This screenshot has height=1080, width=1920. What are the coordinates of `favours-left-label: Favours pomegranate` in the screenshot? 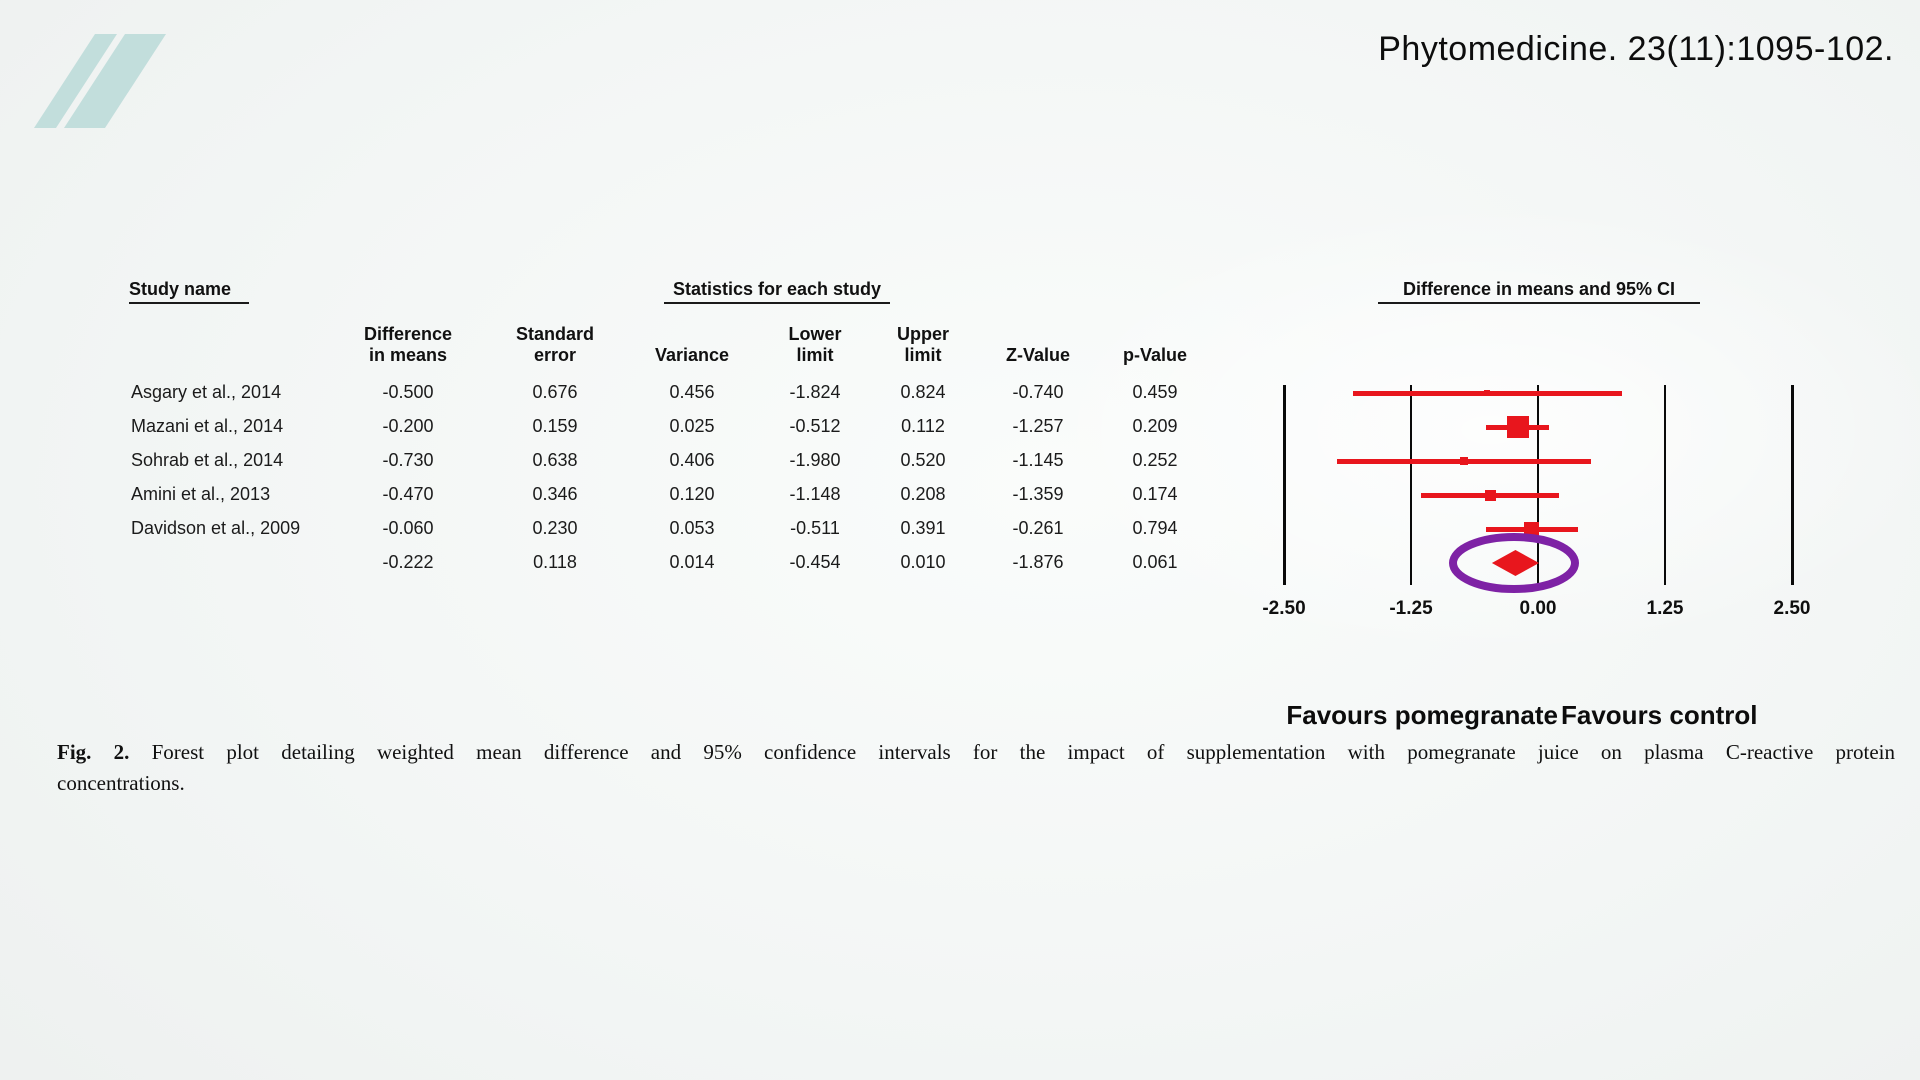 It's located at (1422, 715).